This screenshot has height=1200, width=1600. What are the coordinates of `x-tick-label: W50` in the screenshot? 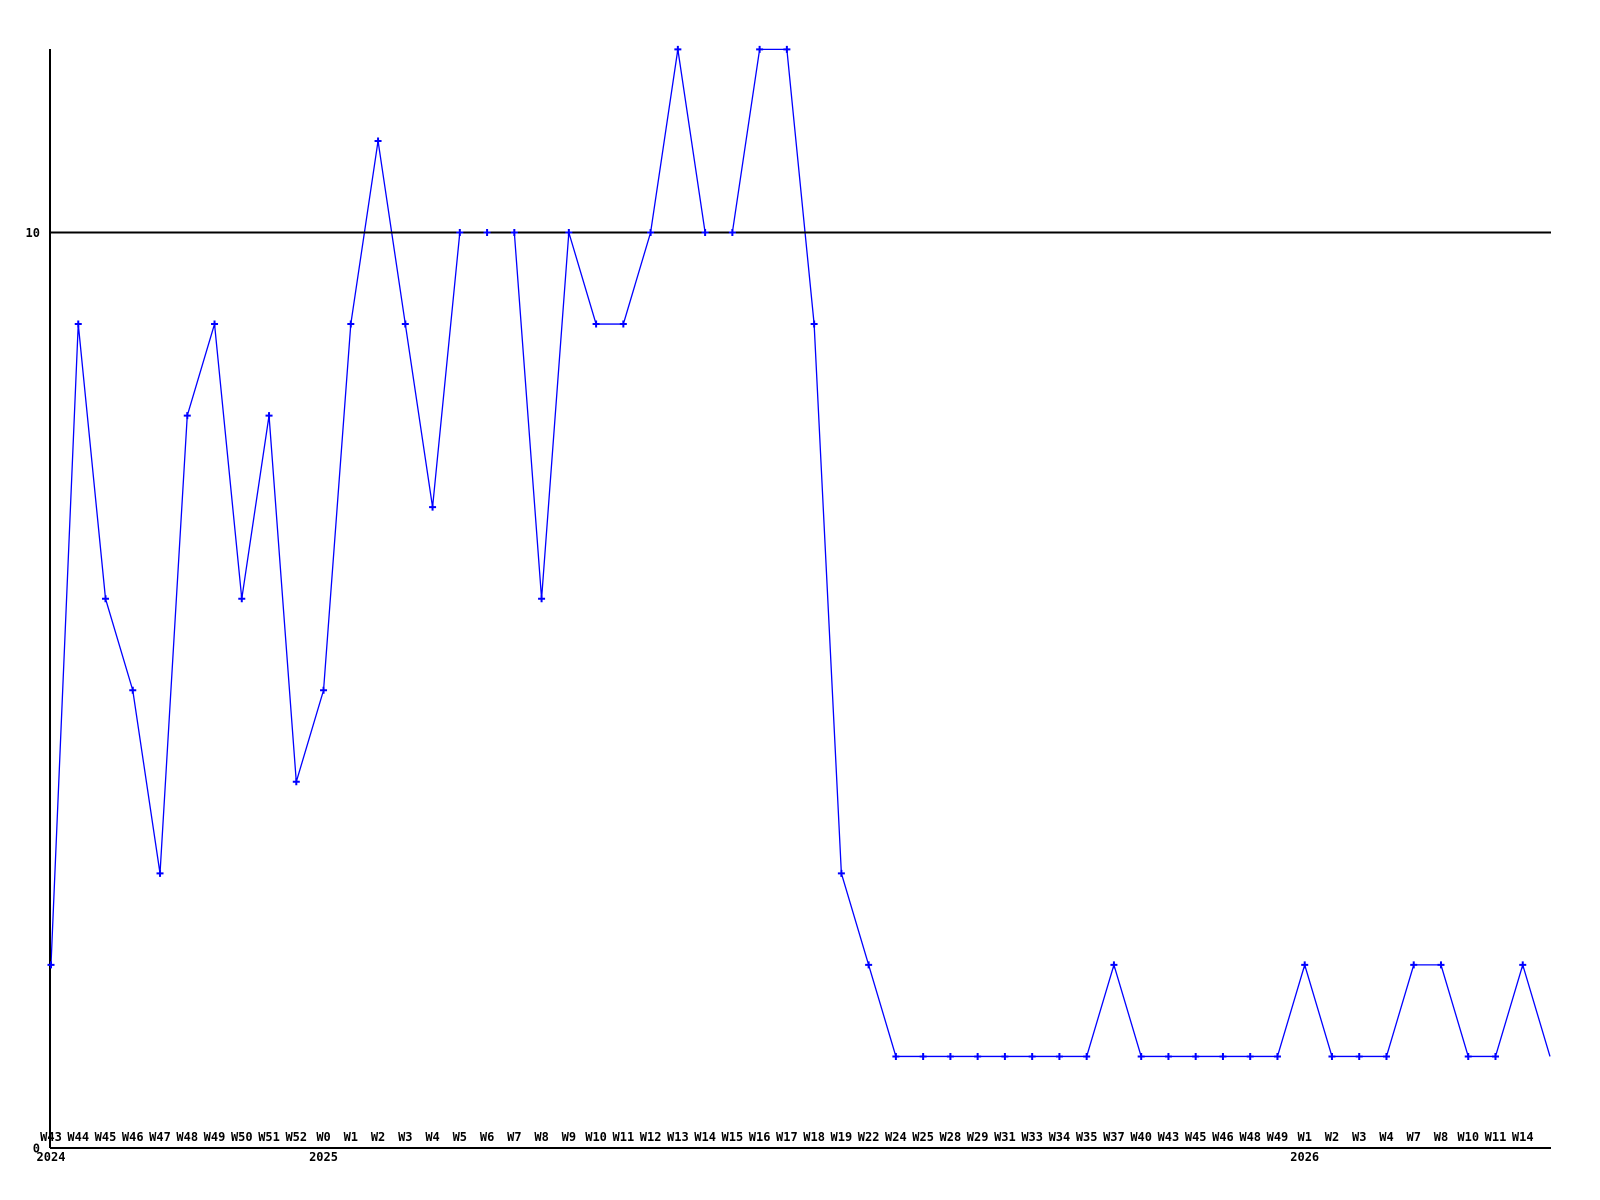 It's located at (242, 1137).